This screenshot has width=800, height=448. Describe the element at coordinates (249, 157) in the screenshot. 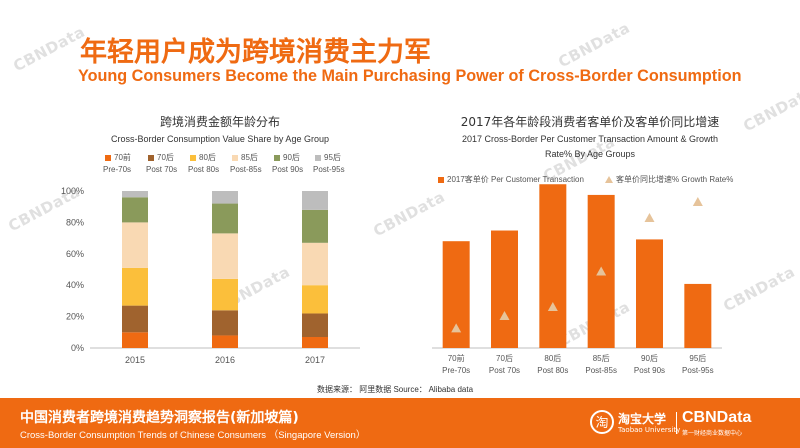

I see `legend-label: 85后` at that location.